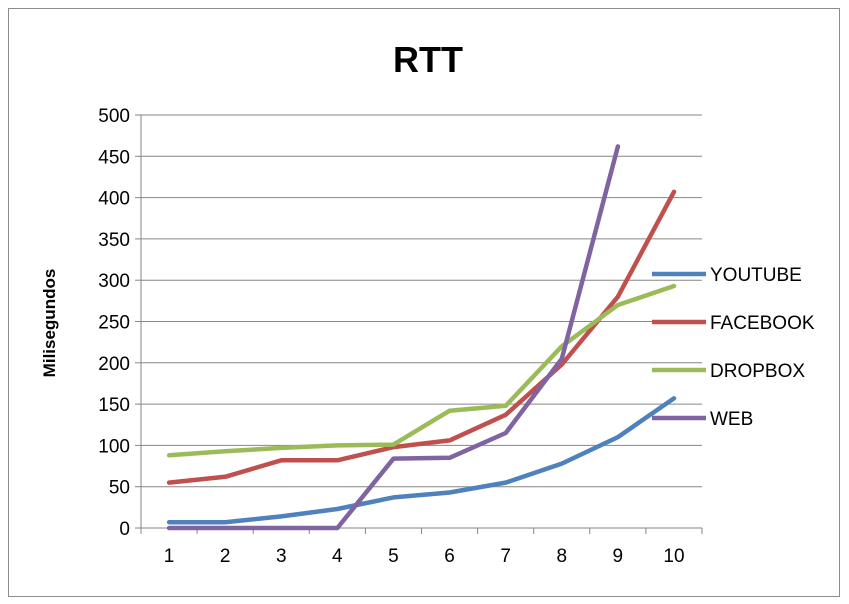 This screenshot has width=849, height=604. What do you see at coordinates (114, 157) in the screenshot?
I see `y-tick-label: 450` at bounding box center [114, 157].